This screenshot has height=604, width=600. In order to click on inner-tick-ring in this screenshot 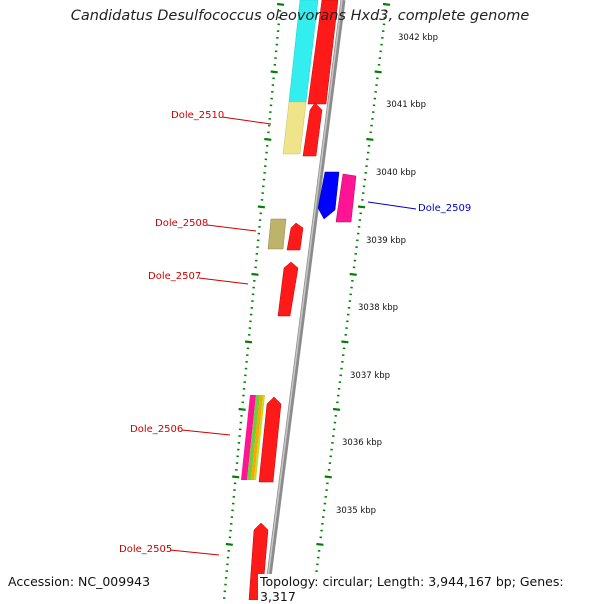, I will do `click(253, 301)`.